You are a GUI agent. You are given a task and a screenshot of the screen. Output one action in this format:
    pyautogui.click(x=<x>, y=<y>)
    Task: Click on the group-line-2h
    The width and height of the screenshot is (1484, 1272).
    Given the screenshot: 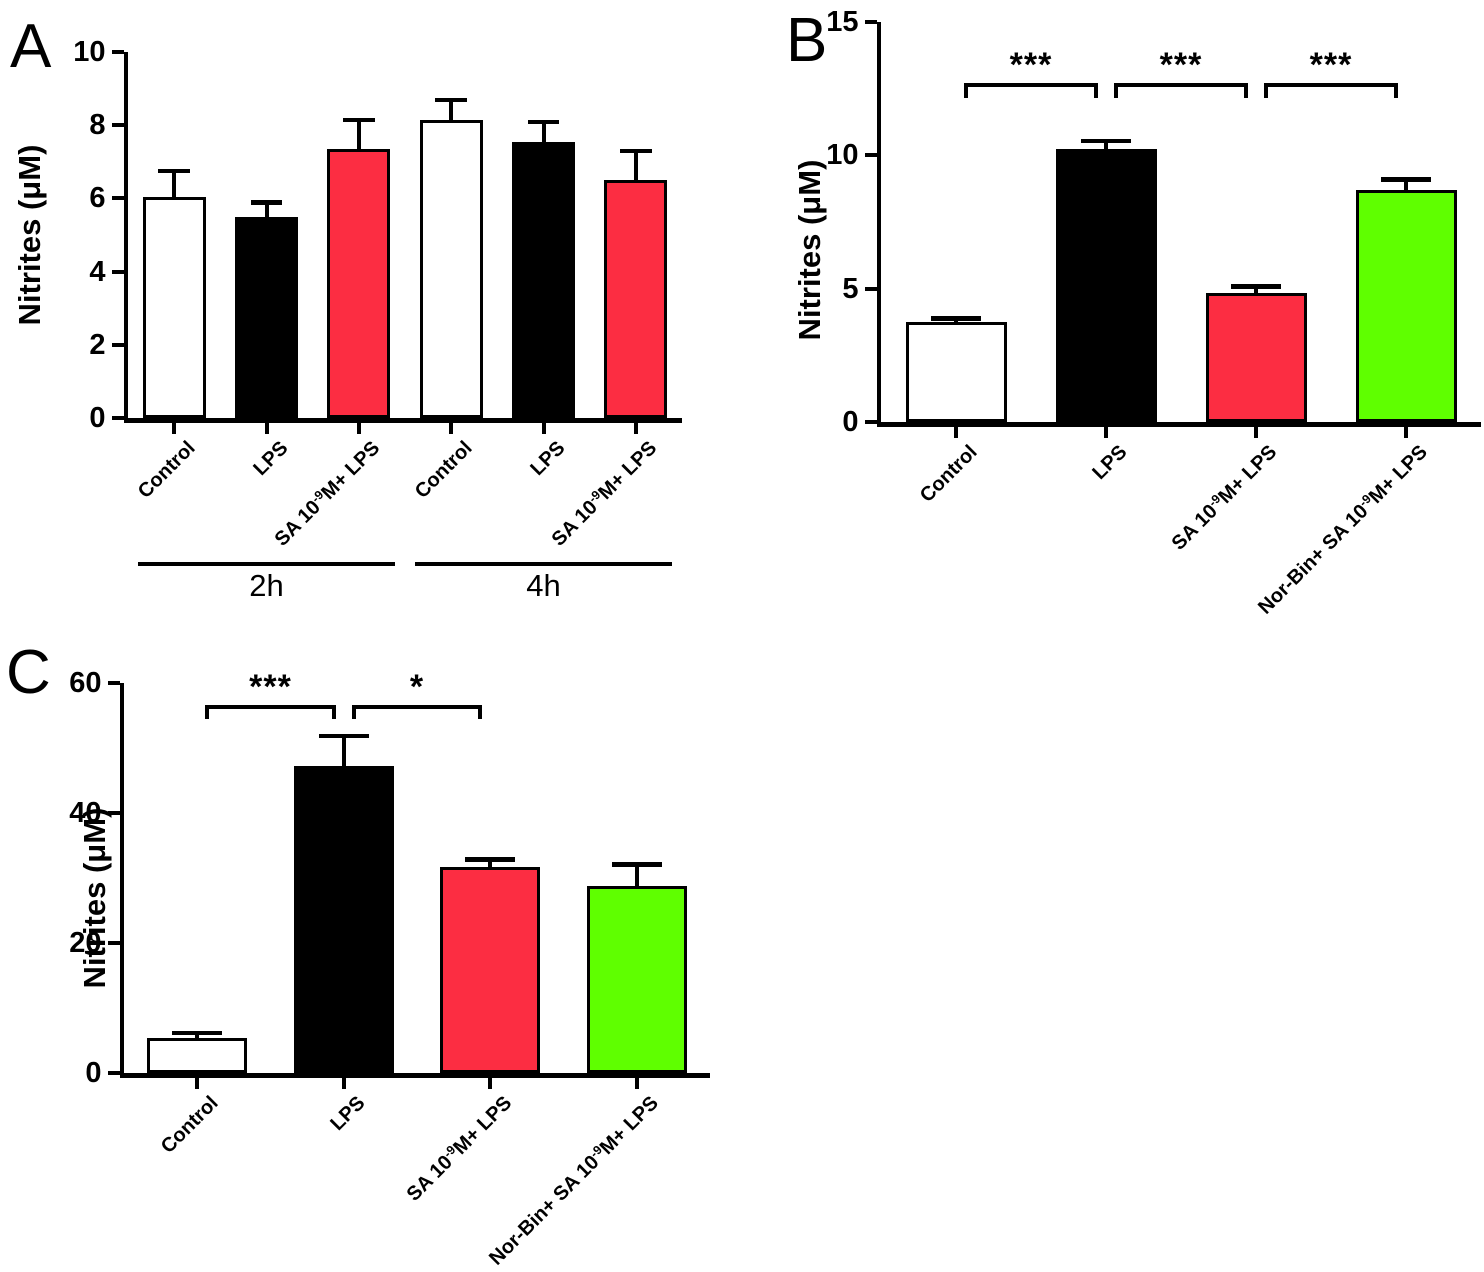 What is the action you would take?
    pyautogui.click(x=266, y=564)
    